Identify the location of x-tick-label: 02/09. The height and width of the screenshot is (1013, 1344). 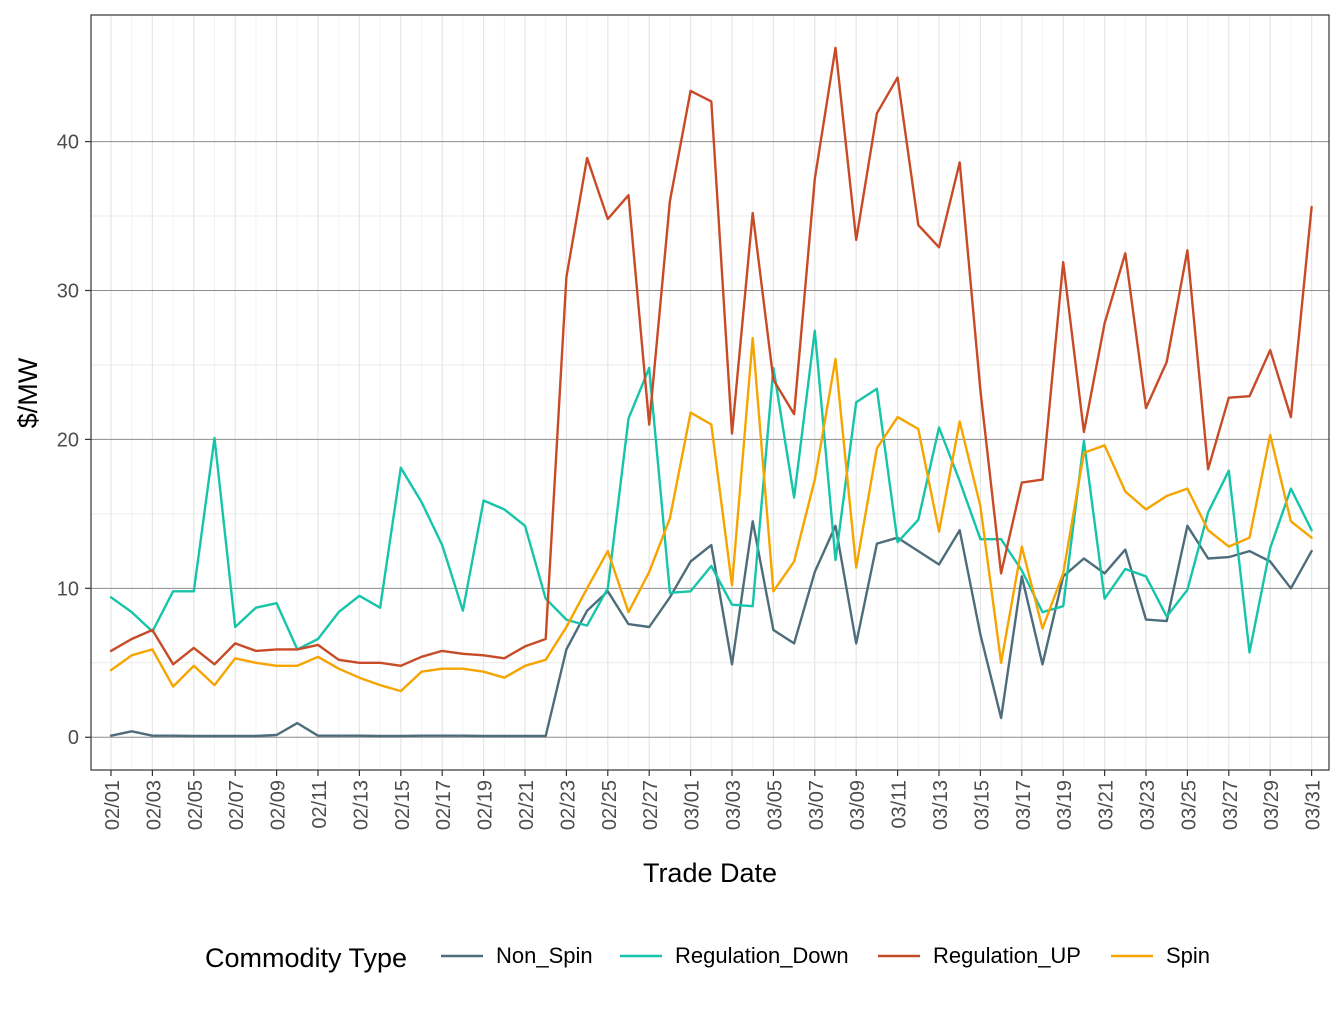
(279, 805).